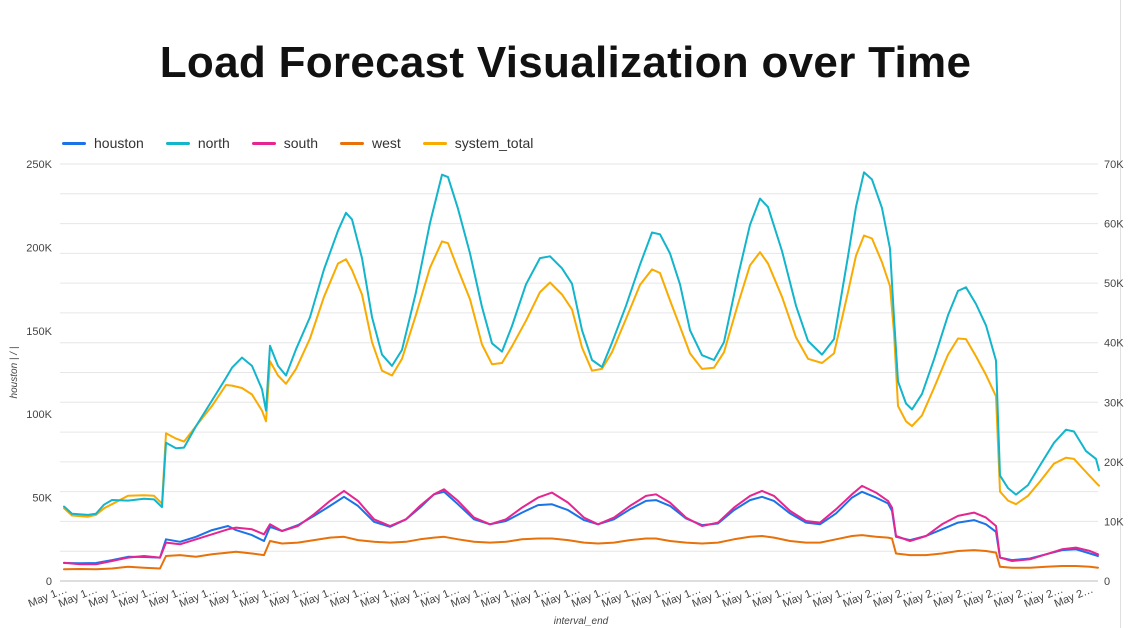  What do you see at coordinates (39, 332) in the screenshot?
I see `left-axis-tick-label: 150K` at bounding box center [39, 332].